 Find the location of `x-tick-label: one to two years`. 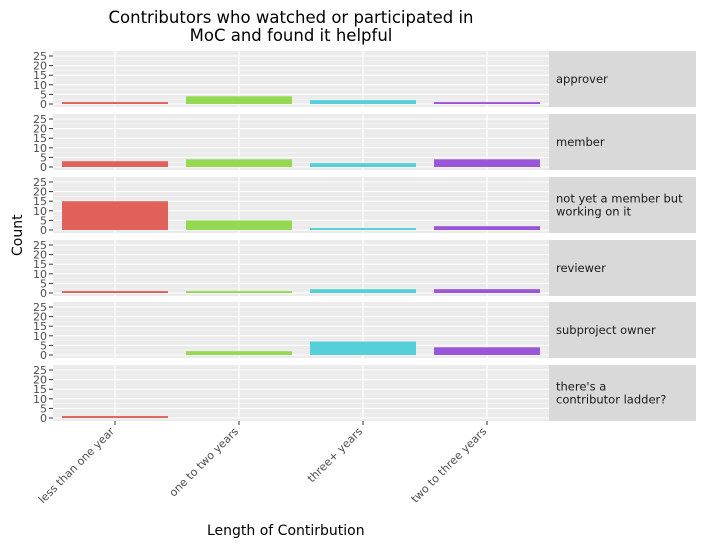

x-tick-label: one to two years is located at coordinates (204, 462).